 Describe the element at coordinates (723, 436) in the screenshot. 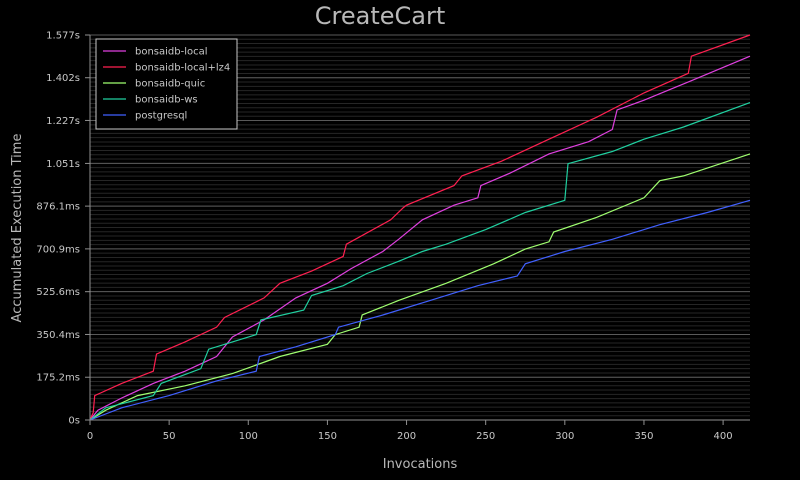

I see `x-tick-label: 400` at that location.